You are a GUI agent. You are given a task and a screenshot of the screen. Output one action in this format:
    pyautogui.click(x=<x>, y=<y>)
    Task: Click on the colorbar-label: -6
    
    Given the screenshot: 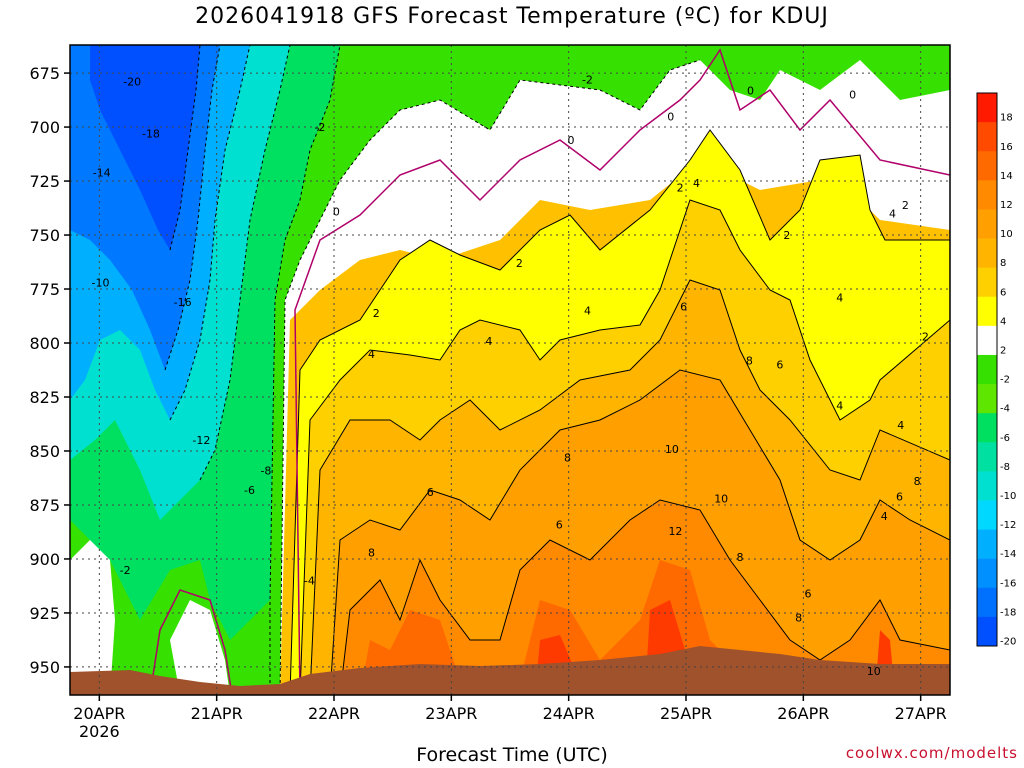 What is the action you would take?
    pyautogui.click(x=1005, y=438)
    